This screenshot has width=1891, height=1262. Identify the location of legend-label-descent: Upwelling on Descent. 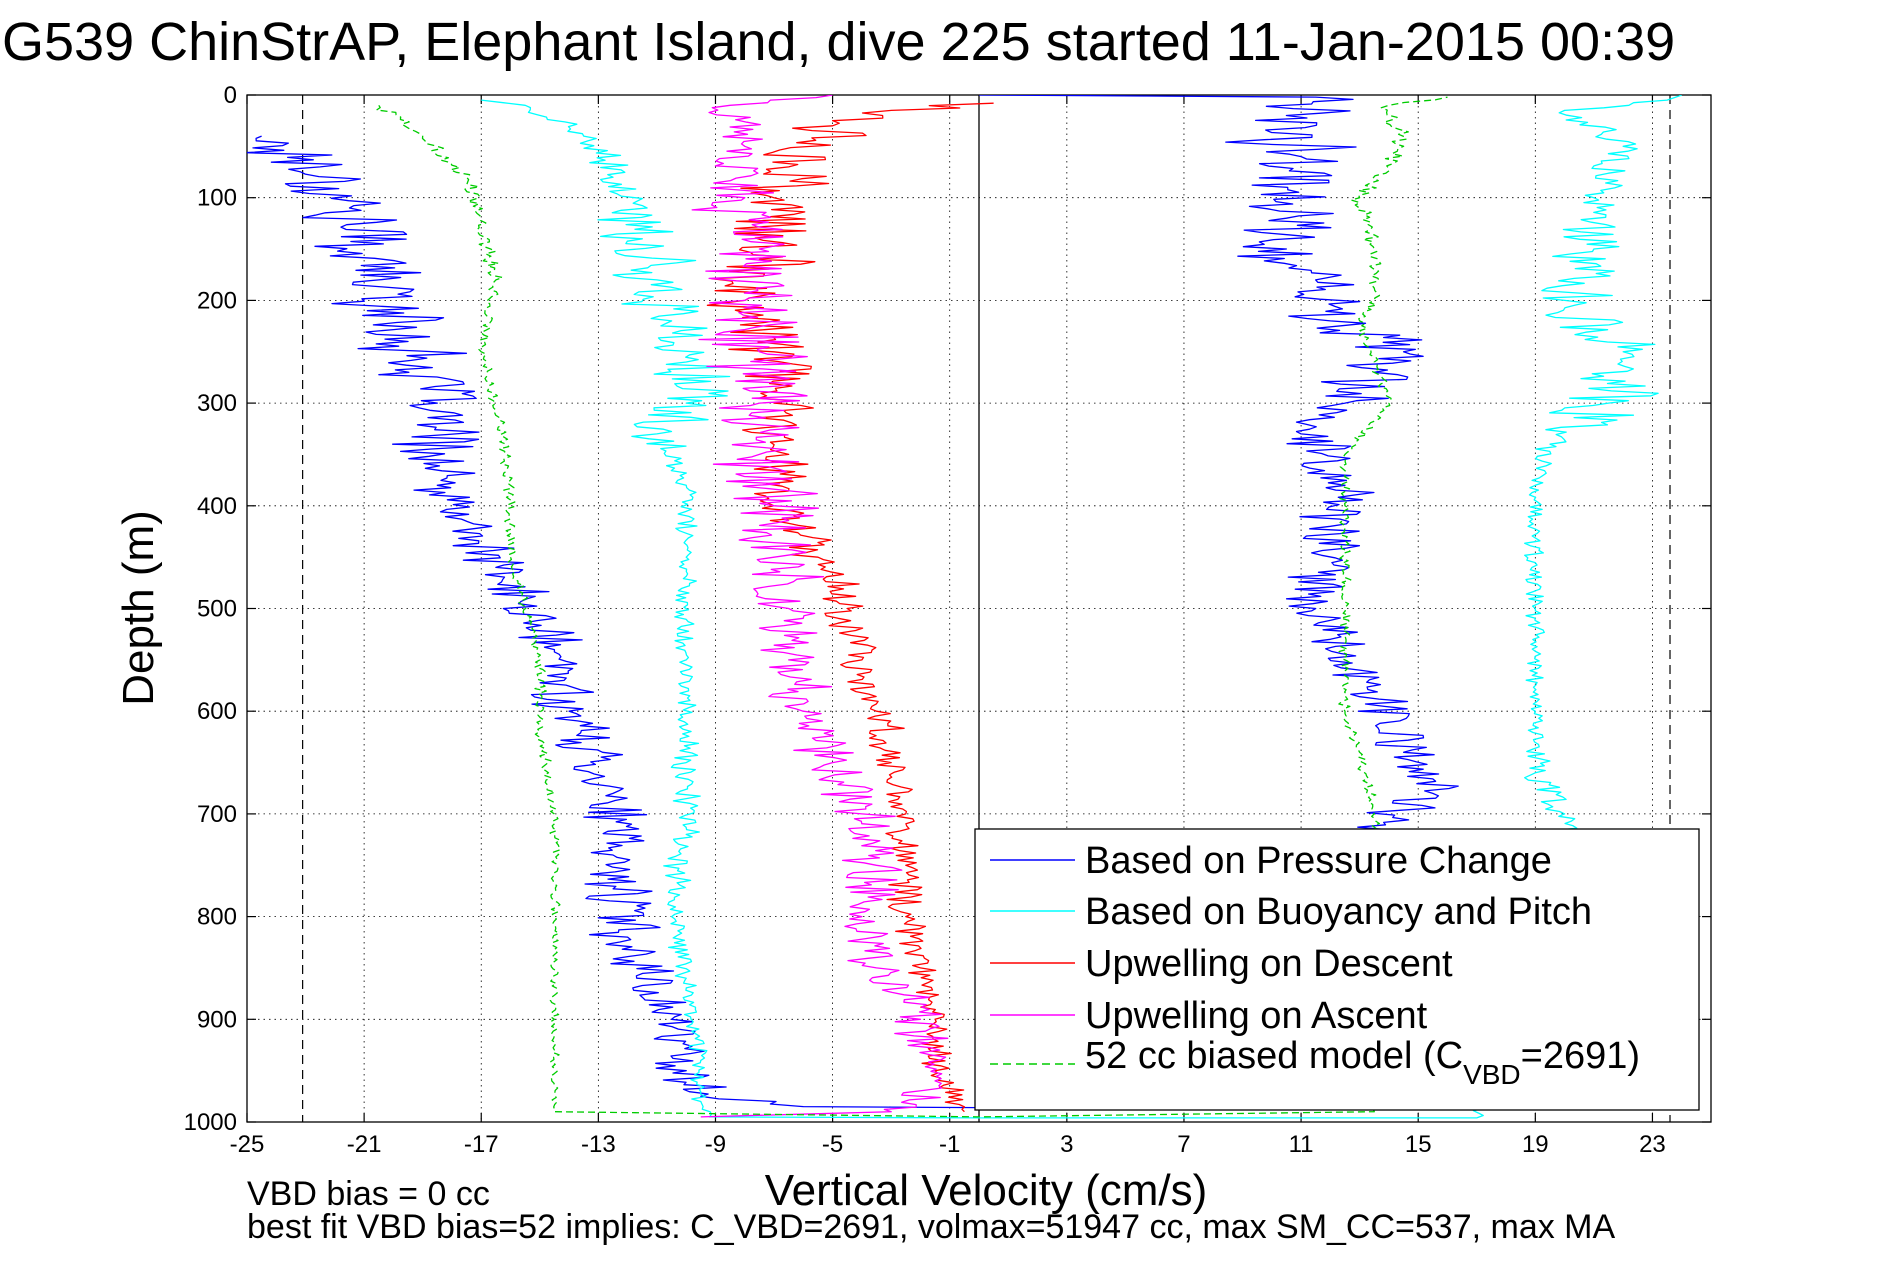
(1269, 964).